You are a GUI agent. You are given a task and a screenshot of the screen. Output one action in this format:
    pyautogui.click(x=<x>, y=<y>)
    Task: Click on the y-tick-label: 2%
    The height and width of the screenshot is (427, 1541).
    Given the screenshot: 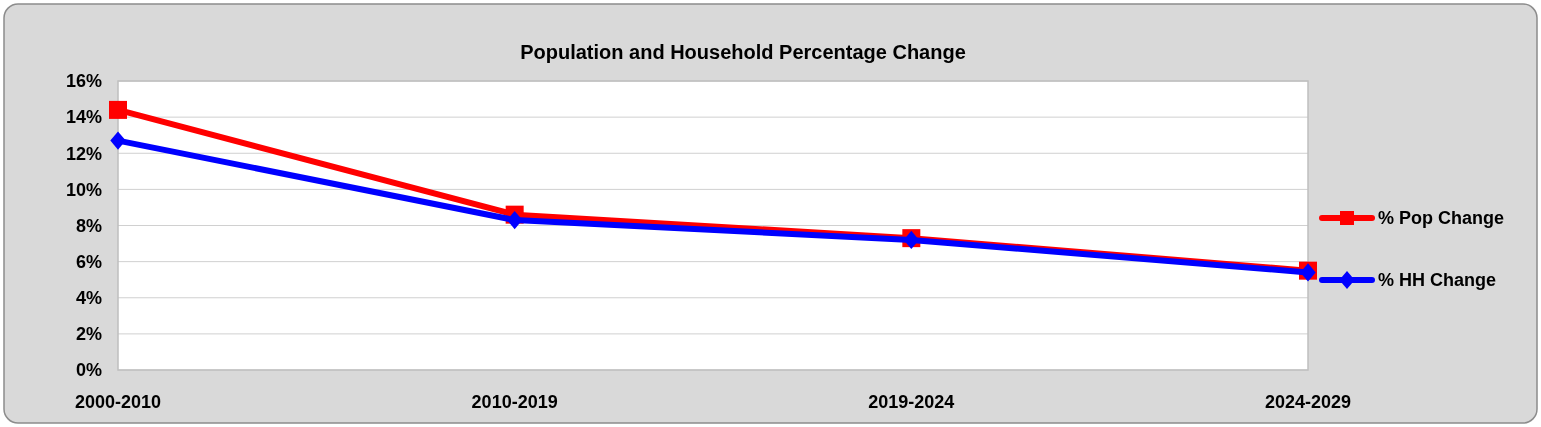 What is the action you would take?
    pyautogui.click(x=88, y=334)
    